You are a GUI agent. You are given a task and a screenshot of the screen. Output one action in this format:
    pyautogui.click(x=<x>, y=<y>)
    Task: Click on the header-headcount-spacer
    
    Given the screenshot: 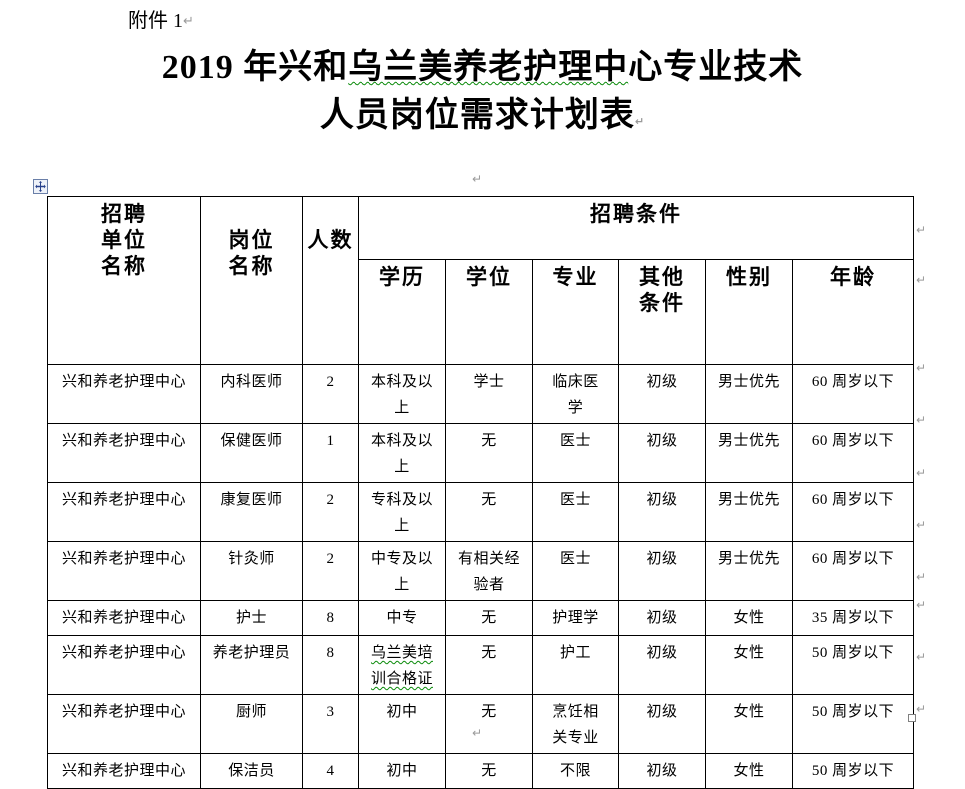 What is the action you would take?
    pyautogui.click(x=330, y=214)
    